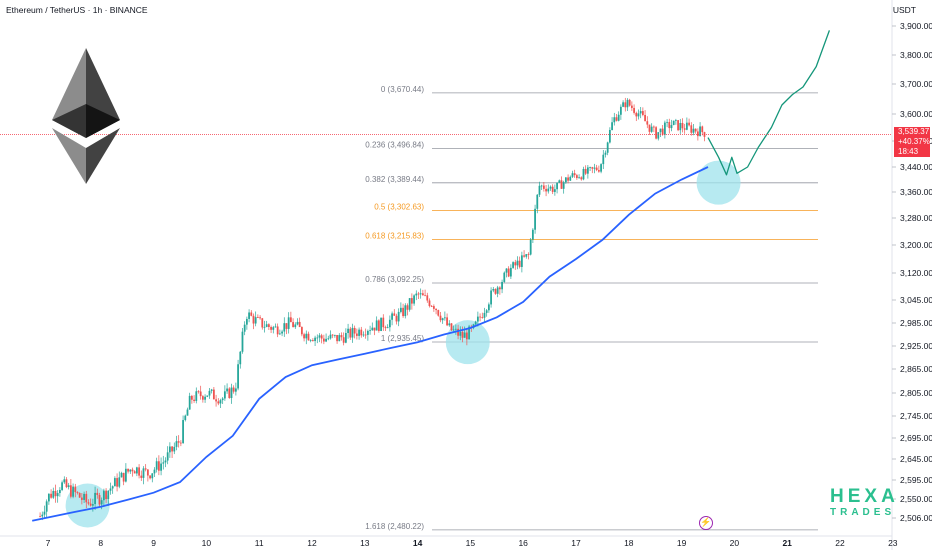 Image resolution: width=932 pixels, height=550 pixels. Describe the element at coordinates (864, 496) in the screenshot. I see `watermark-line-1: HEXA` at that location.